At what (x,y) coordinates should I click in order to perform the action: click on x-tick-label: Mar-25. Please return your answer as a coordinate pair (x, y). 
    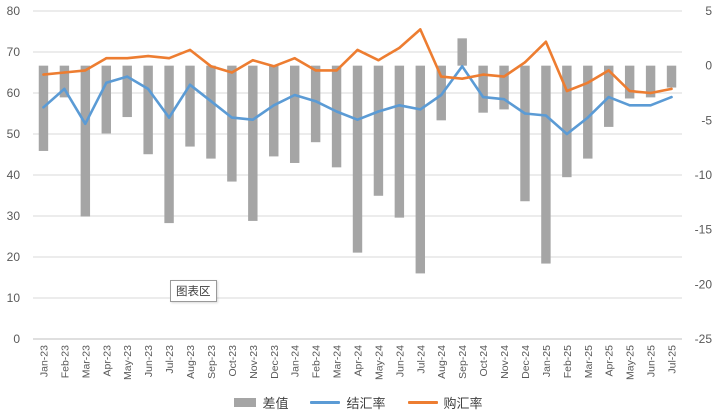
    Looking at the image, I should click on (589, 361).